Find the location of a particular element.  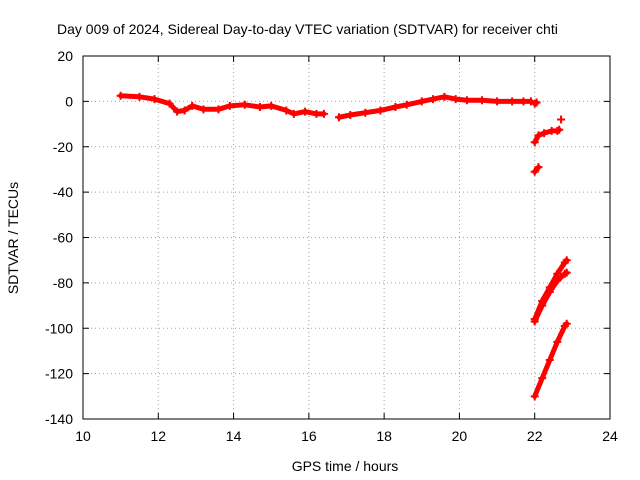

y-tick-label: 0 is located at coordinates (69, 101).